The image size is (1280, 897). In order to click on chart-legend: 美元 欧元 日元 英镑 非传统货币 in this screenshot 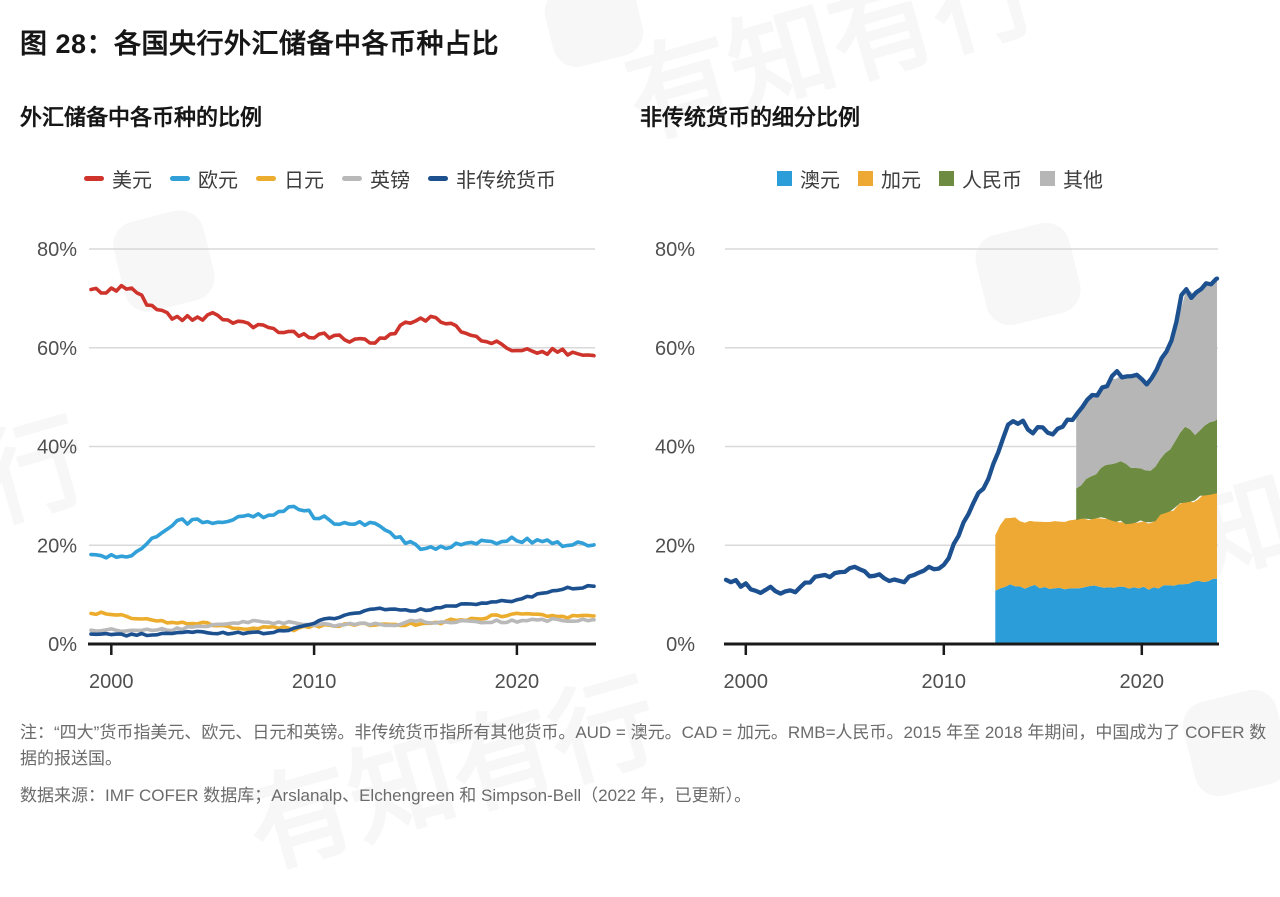, I will do `click(320, 178)`.